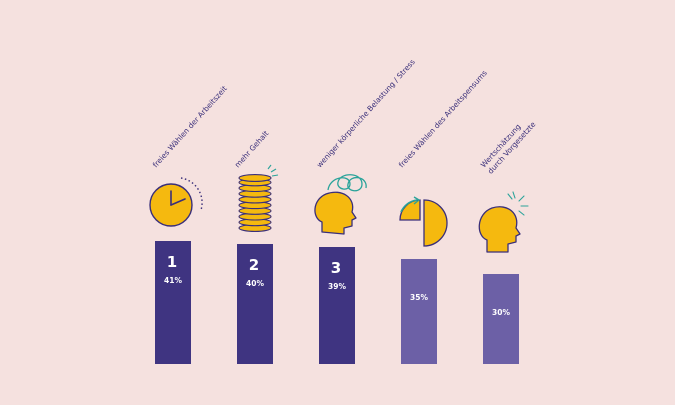 The width and height of the screenshot is (675, 405). I want to click on rank-label-3: 3, so click(336, 268).